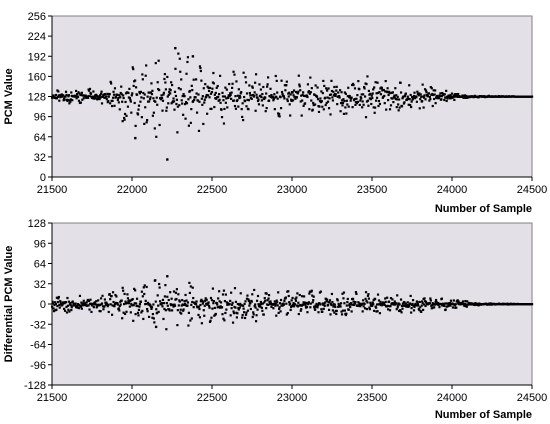 The image size is (550, 424). What do you see at coordinates (292, 398) in the screenshot?
I see `x-tick-label: 23000` at bounding box center [292, 398].